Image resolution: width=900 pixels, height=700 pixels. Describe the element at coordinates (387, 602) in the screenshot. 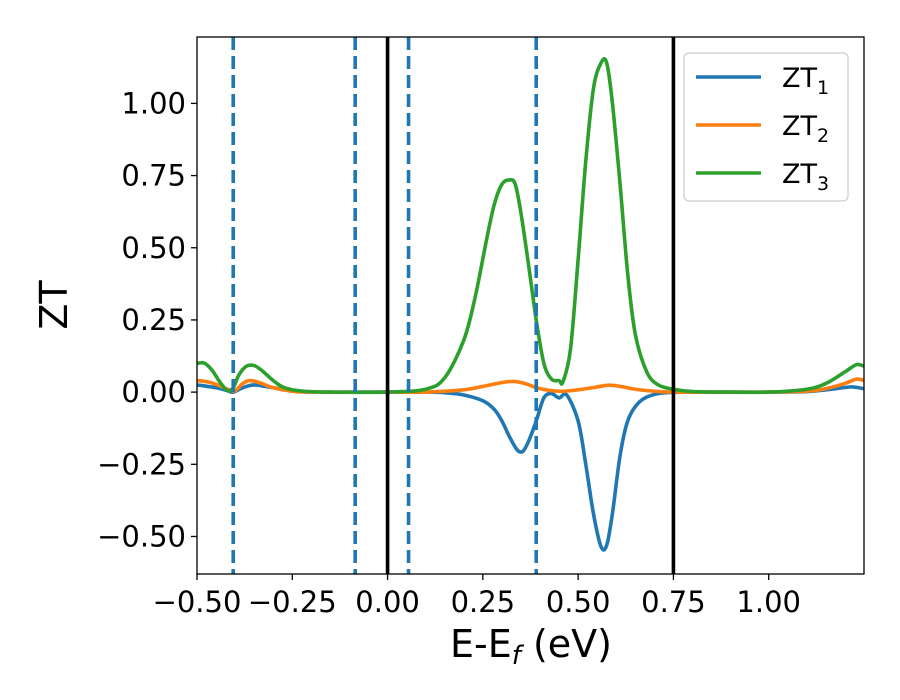

I see `x-tick-label: 0.00` at that location.